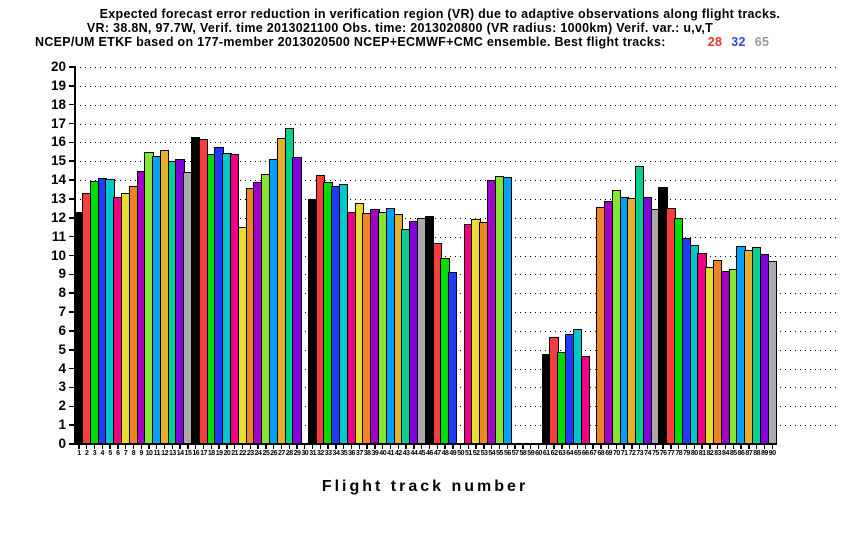 The width and height of the screenshot is (850, 540). Describe the element at coordinates (110, 453) in the screenshot. I see `x-tick-label-5: 5` at that location.